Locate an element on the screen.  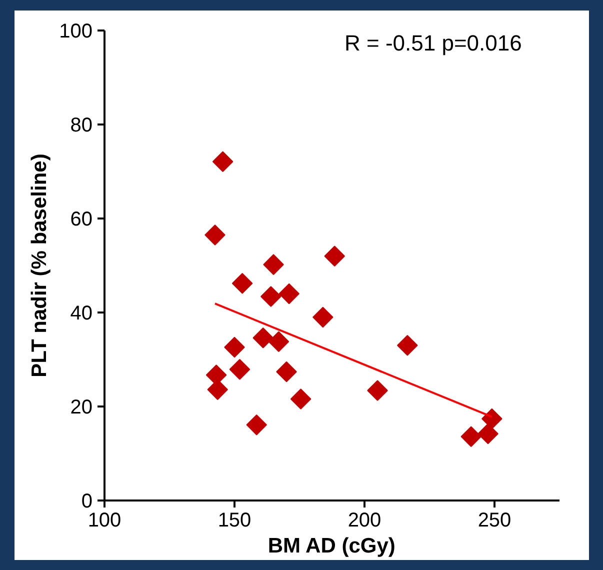
x-tick-label: 200 is located at coordinates (365, 521).